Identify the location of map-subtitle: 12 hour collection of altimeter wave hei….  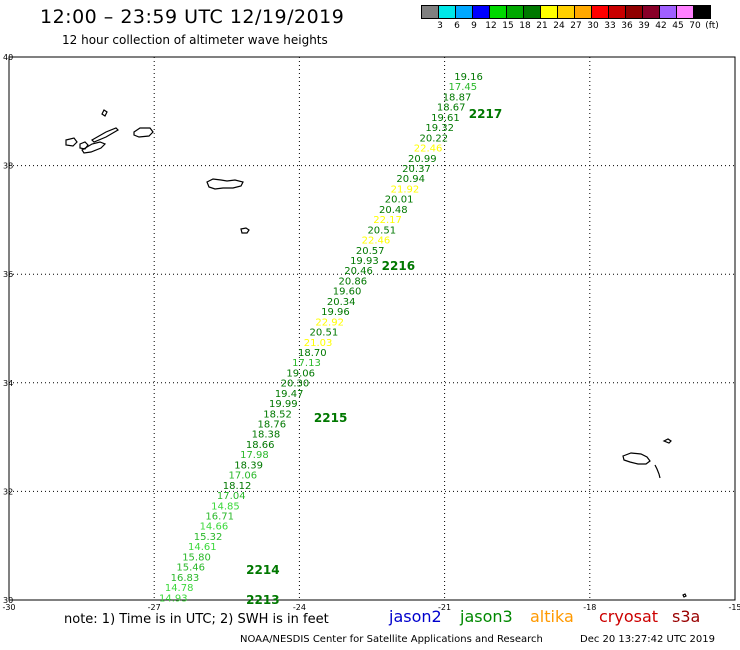
(195, 40).